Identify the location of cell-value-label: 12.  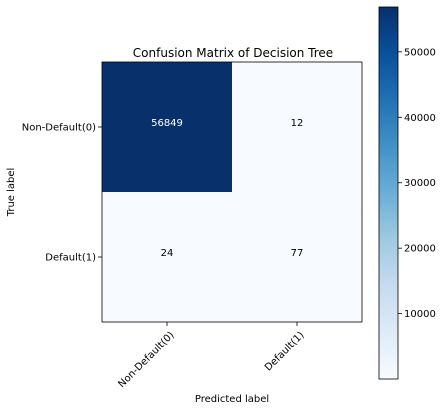
(297, 123).